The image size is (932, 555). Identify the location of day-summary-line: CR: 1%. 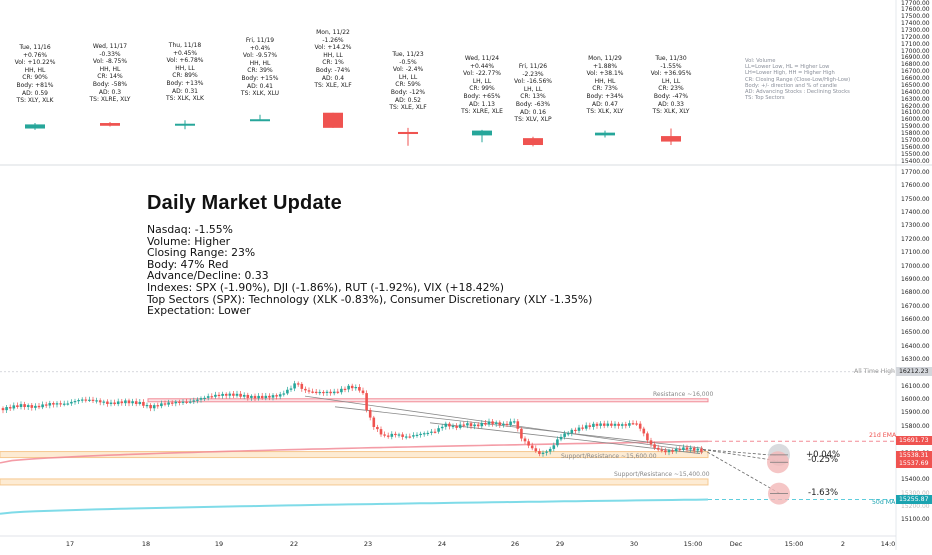
(333, 63).